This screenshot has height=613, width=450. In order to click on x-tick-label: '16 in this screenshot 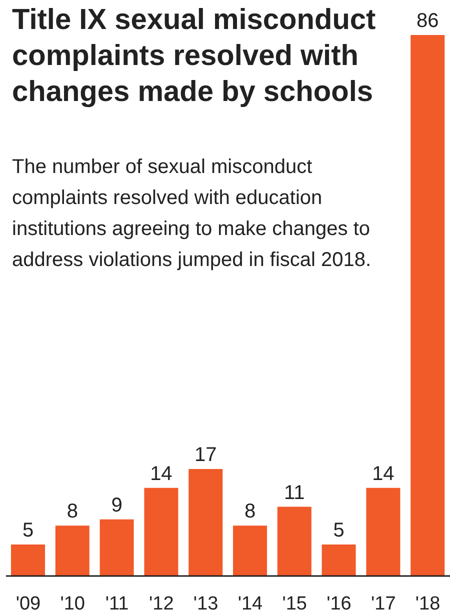, I will do `click(339, 603)`.